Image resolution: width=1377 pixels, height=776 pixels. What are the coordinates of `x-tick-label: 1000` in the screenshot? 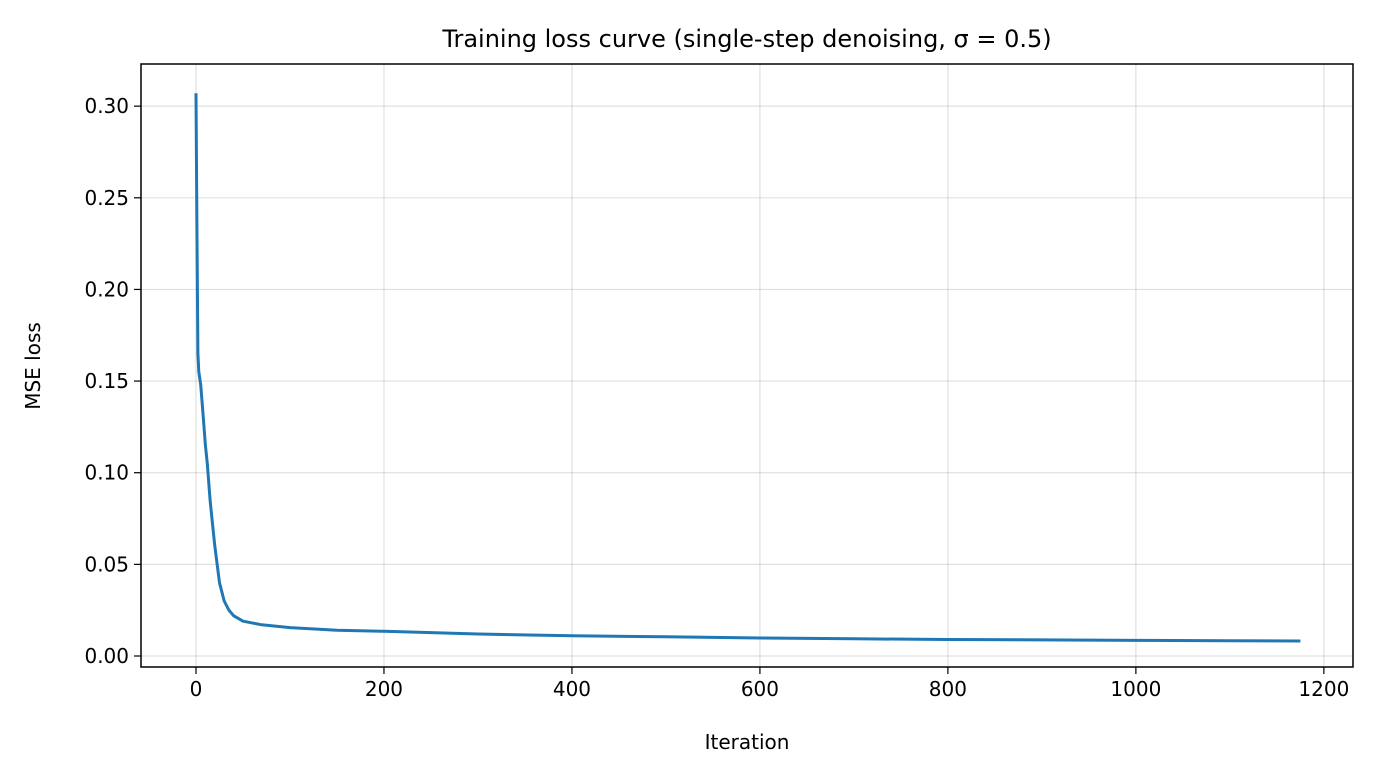 It's located at (1135, 689).